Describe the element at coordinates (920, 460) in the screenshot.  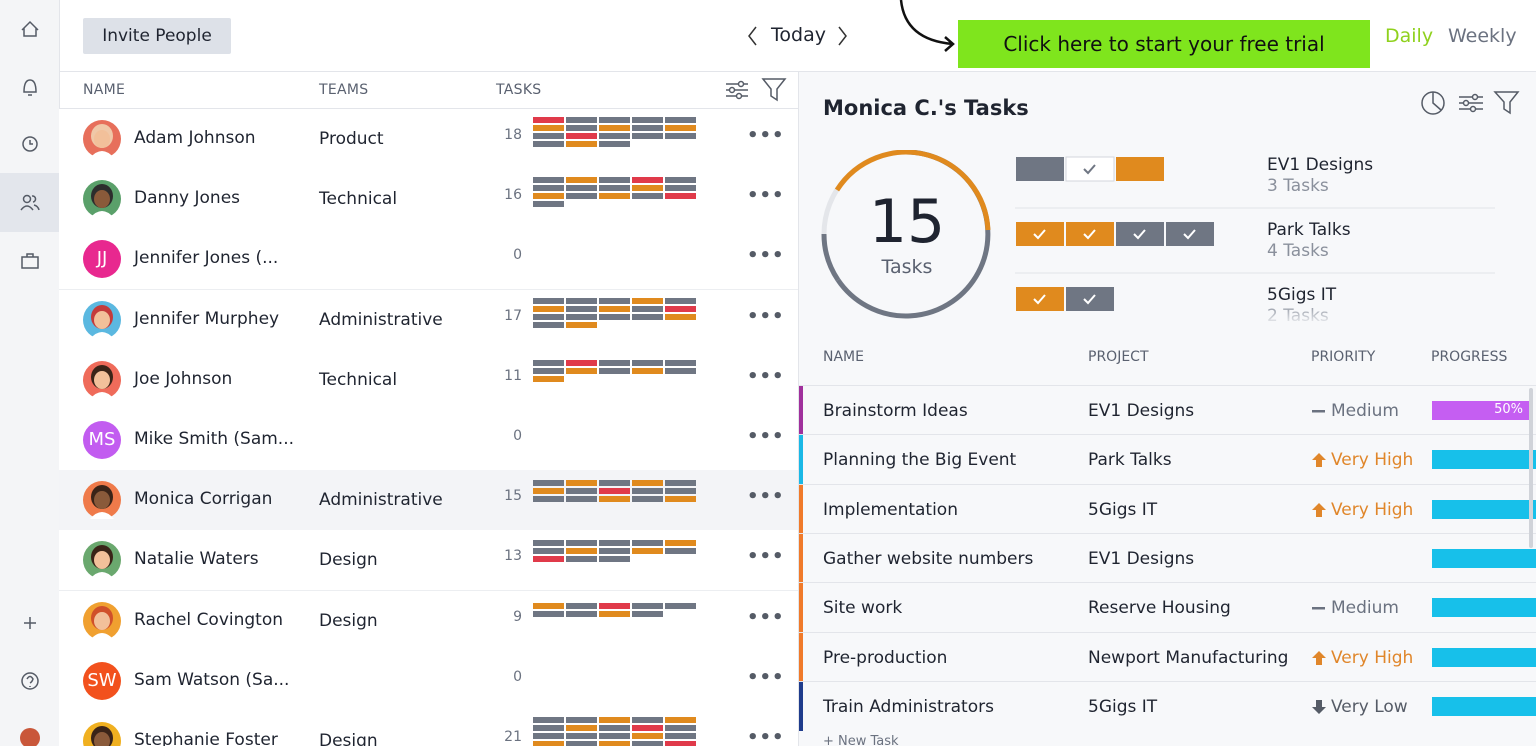
I see `task-name: Planning the Big Event` at that location.